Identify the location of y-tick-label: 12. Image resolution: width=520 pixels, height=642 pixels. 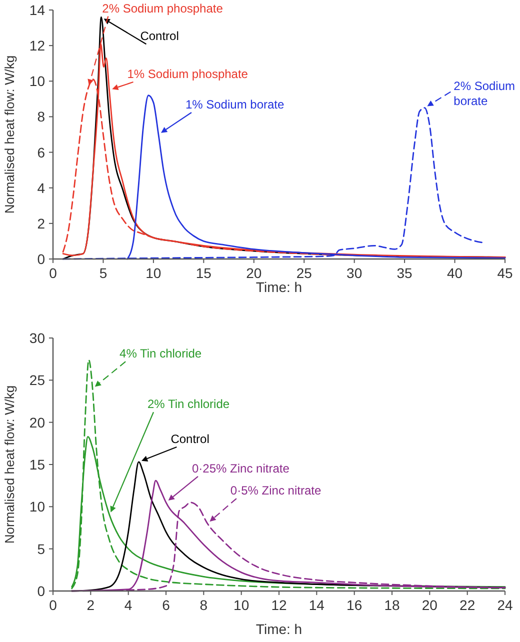
(37, 46).